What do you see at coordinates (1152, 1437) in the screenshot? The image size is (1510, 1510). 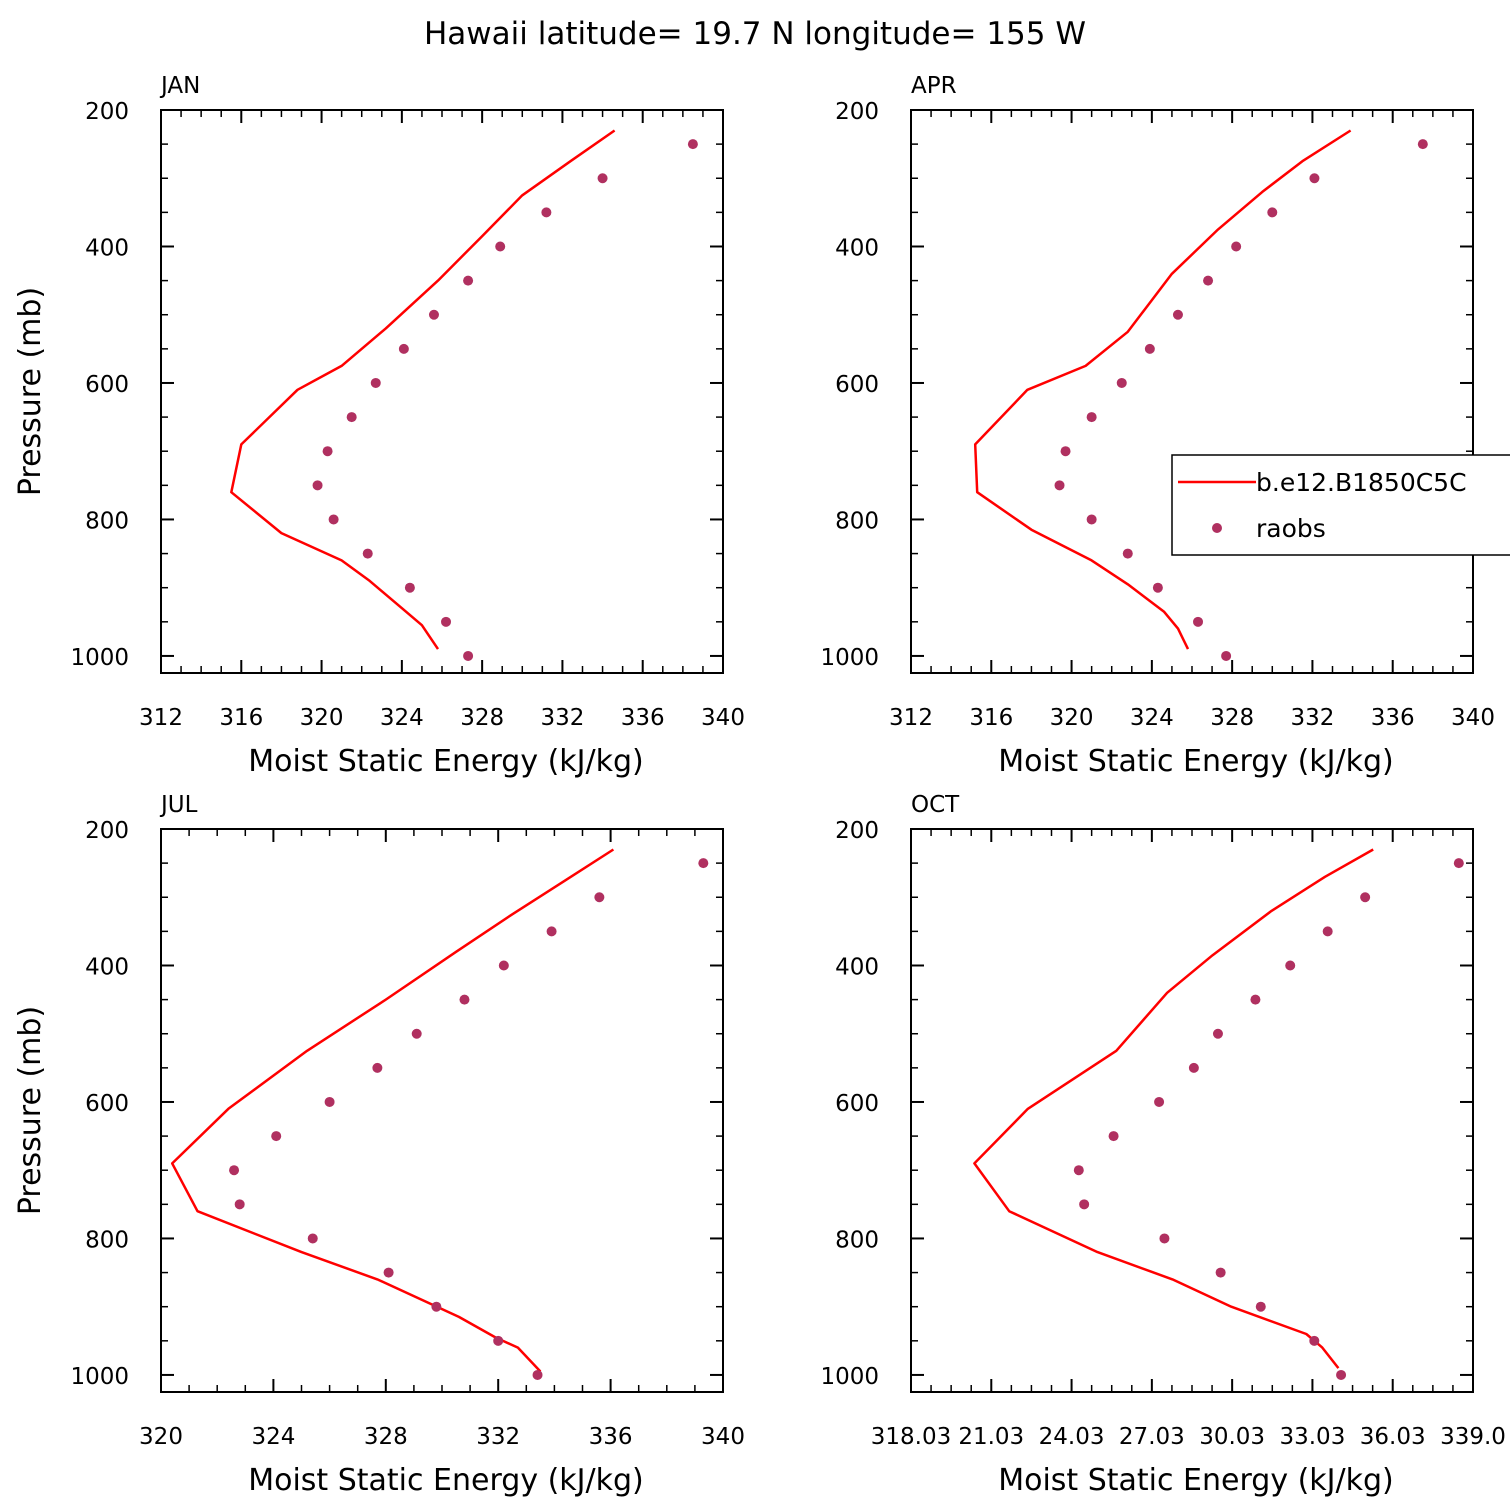 I see `x-tick-label: 27.03` at bounding box center [1152, 1437].